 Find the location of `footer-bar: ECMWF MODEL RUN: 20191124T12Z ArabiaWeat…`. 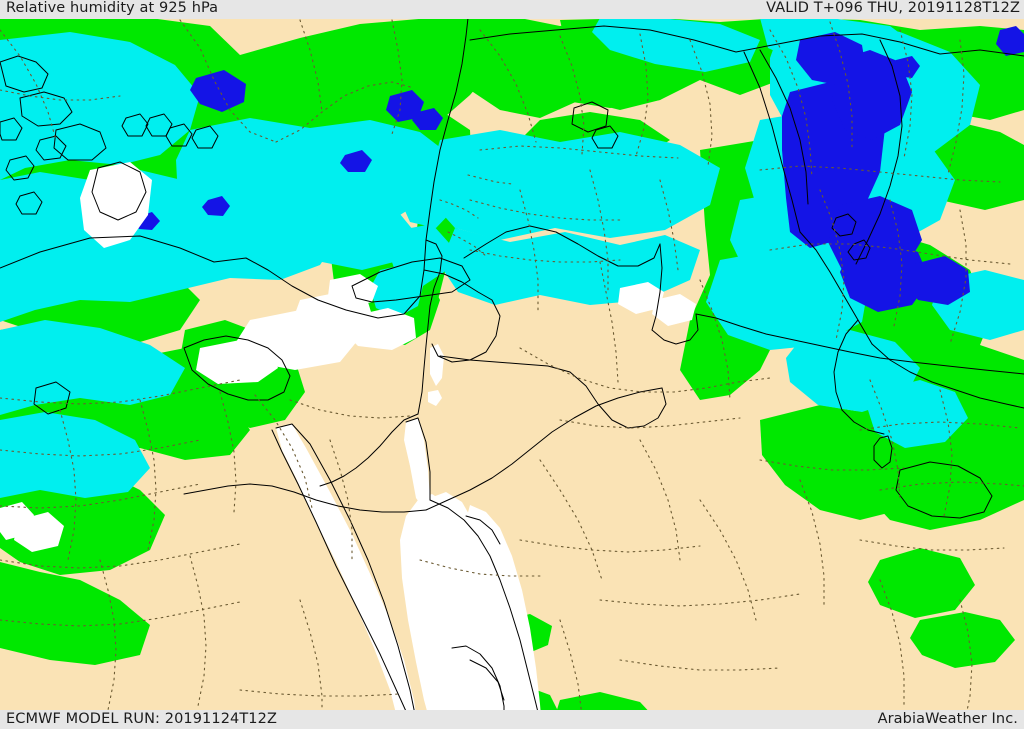

footer-bar: ECMWF MODEL RUN: 20191124T12Z ArabiaWeat… is located at coordinates (512, 719).